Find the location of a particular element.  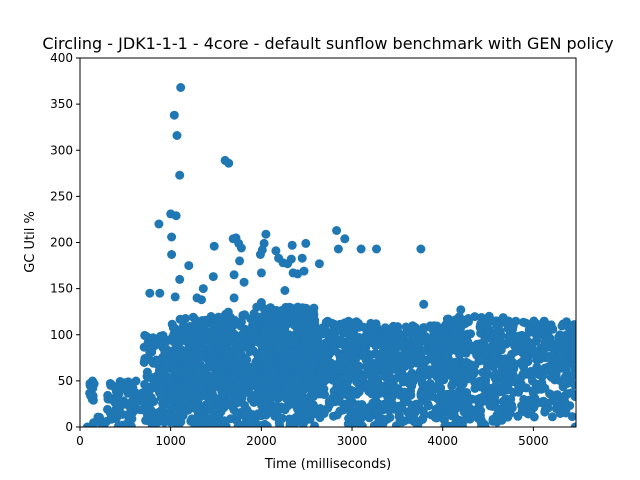

y-axis-label: GC Util % is located at coordinates (30, 242).